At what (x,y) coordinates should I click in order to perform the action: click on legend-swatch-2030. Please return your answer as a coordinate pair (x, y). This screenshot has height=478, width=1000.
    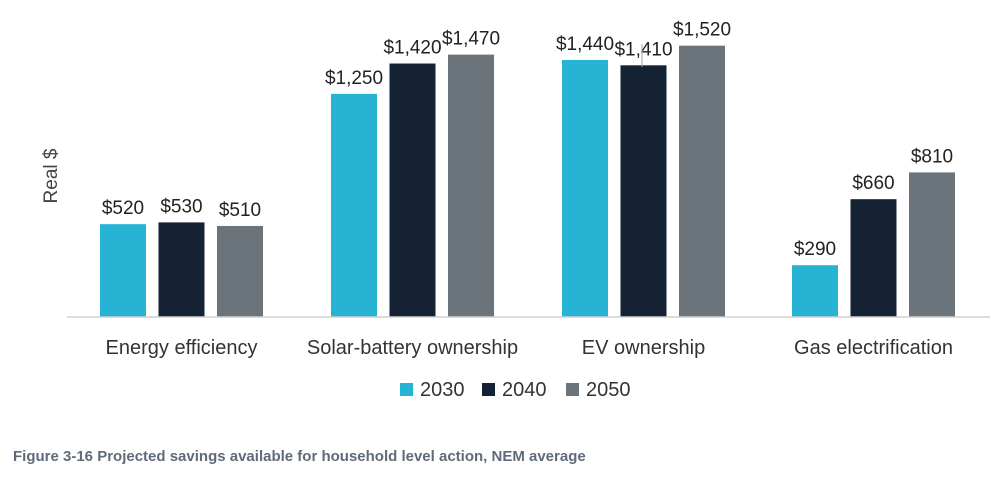
    Looking at the image, I should click on (406, 389).